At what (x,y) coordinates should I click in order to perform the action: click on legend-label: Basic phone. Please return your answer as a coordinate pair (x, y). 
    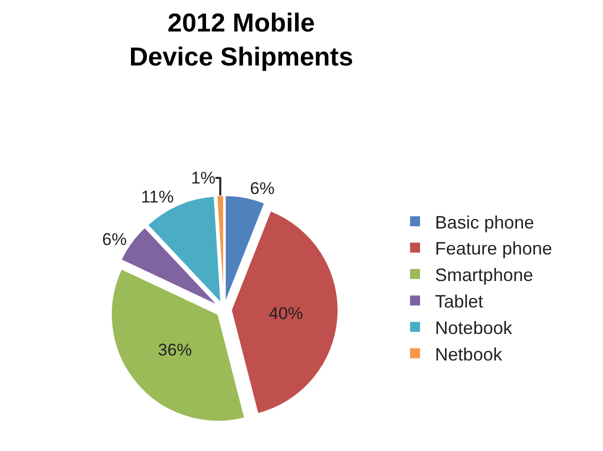
    Looking at the image, I should click on (484, 222).